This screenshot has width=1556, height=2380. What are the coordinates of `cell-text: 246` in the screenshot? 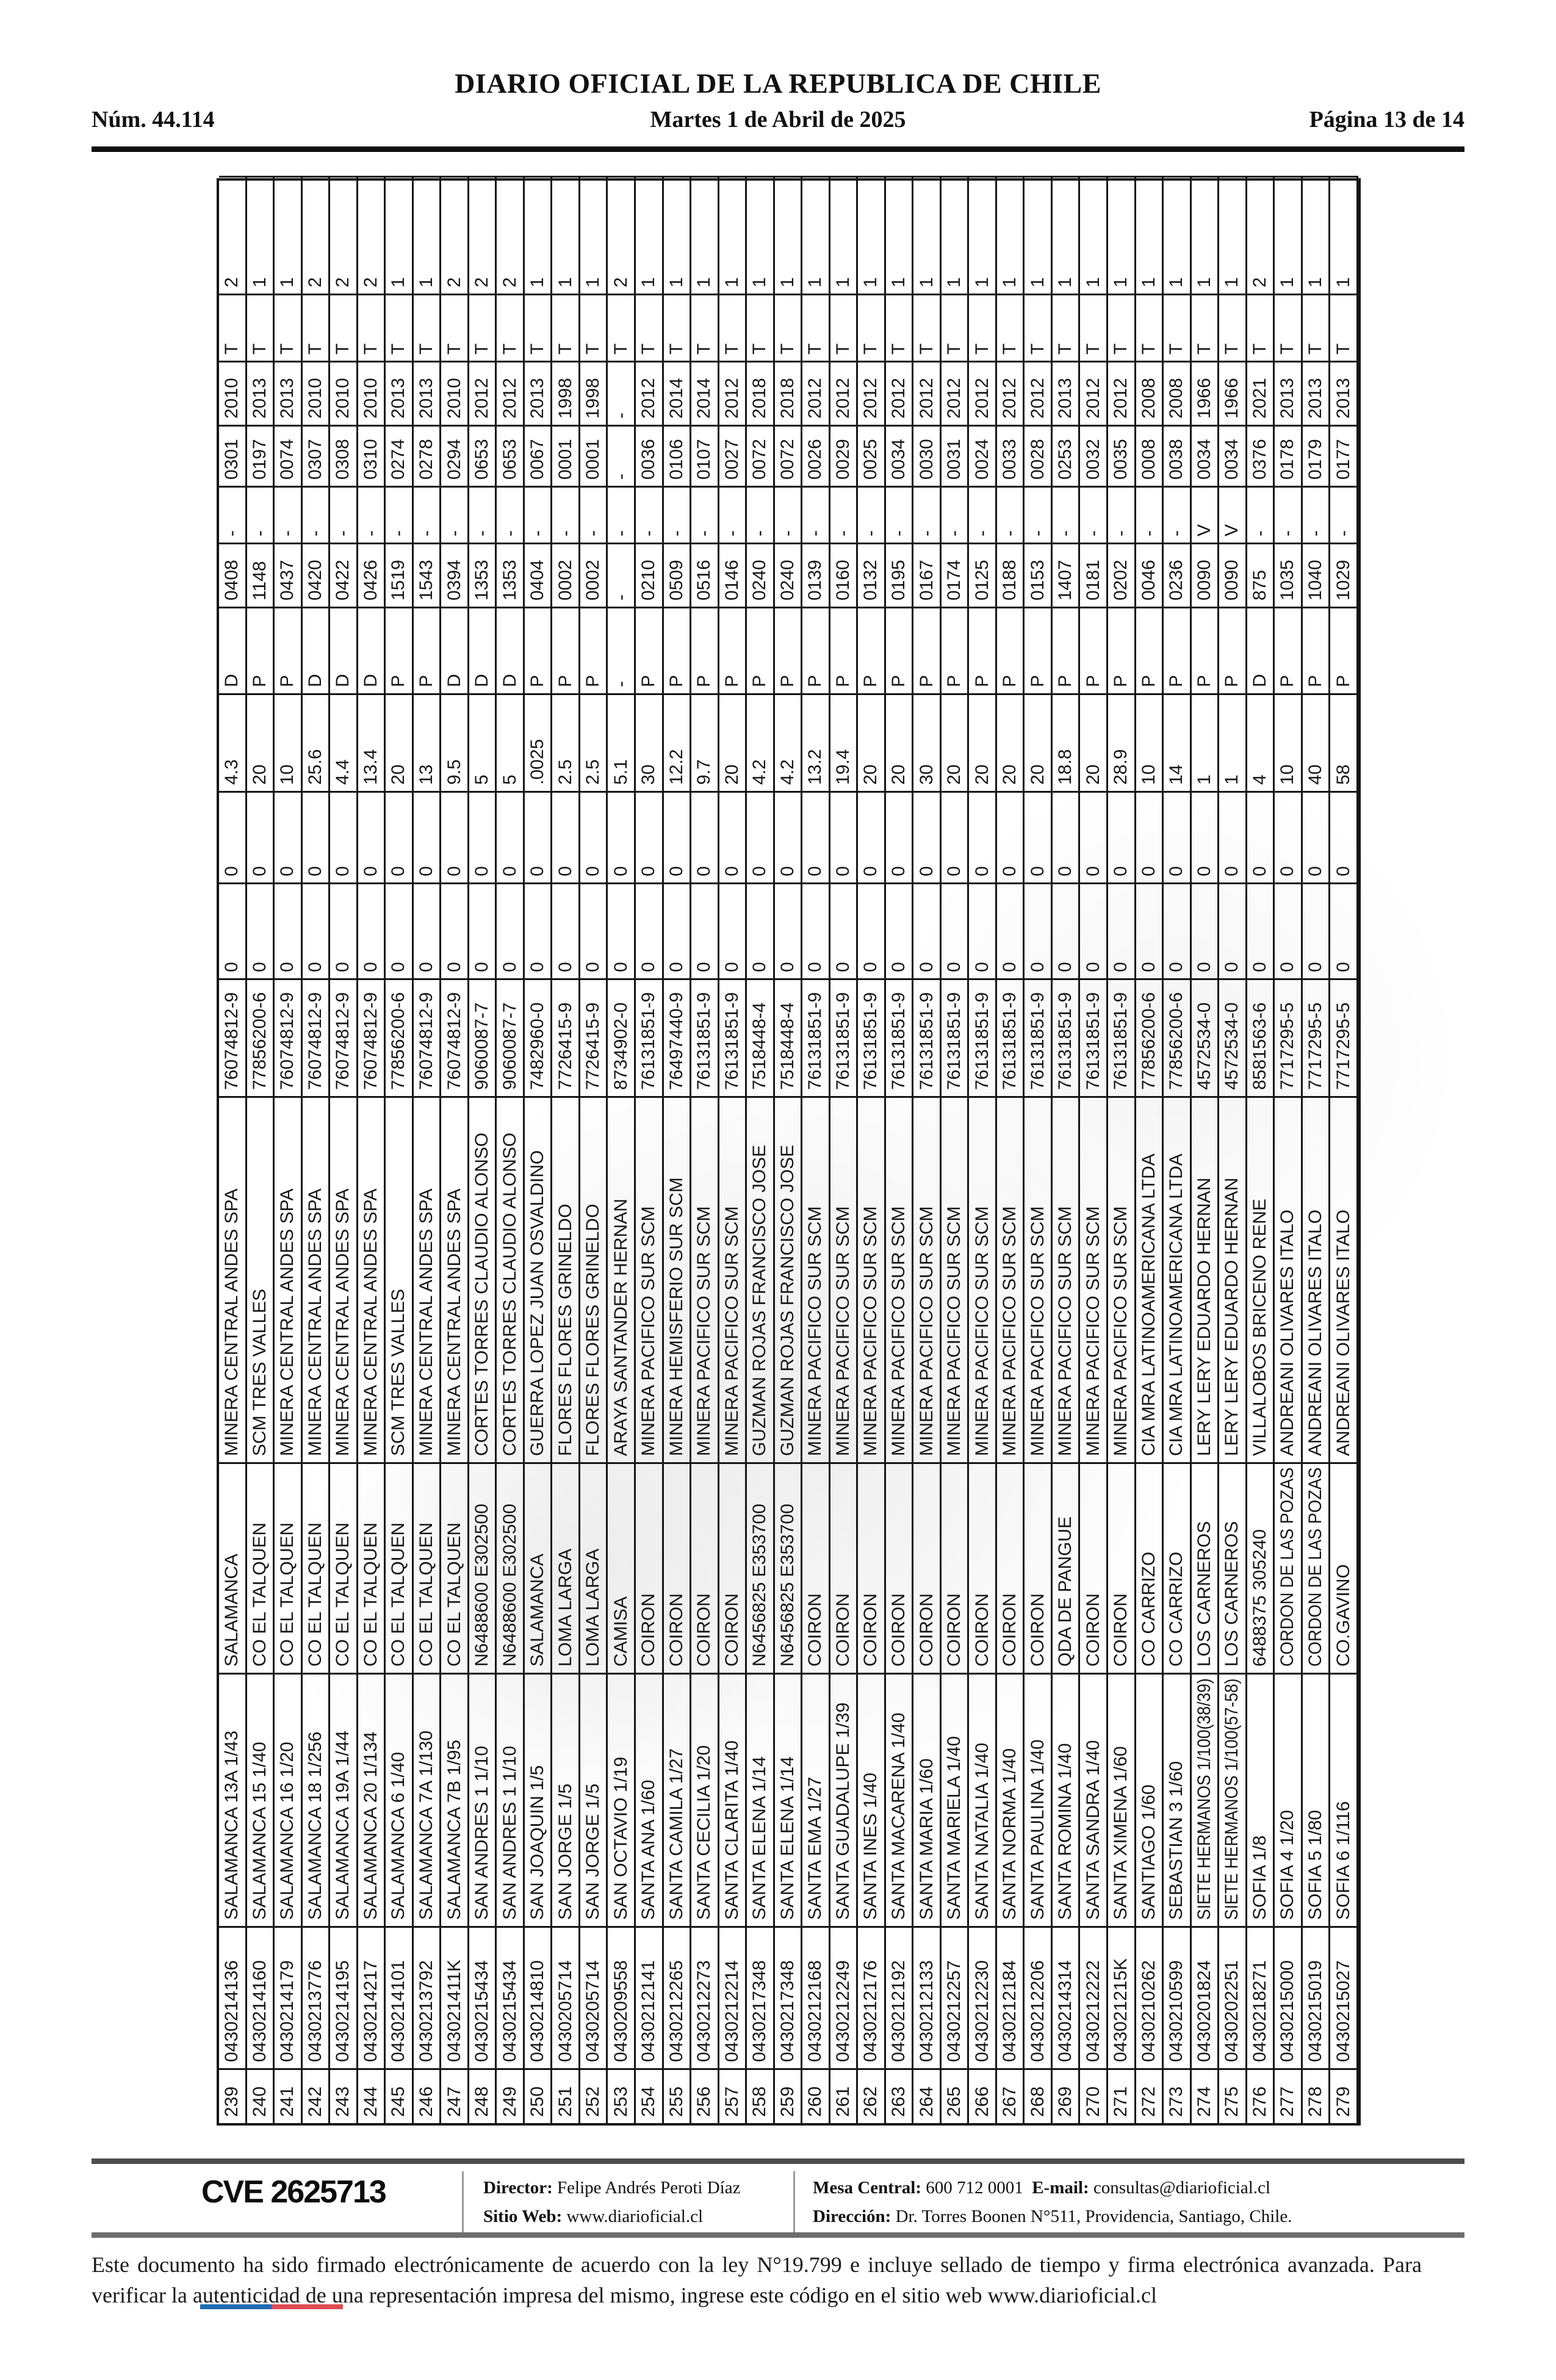 It's located at (426, 2101).